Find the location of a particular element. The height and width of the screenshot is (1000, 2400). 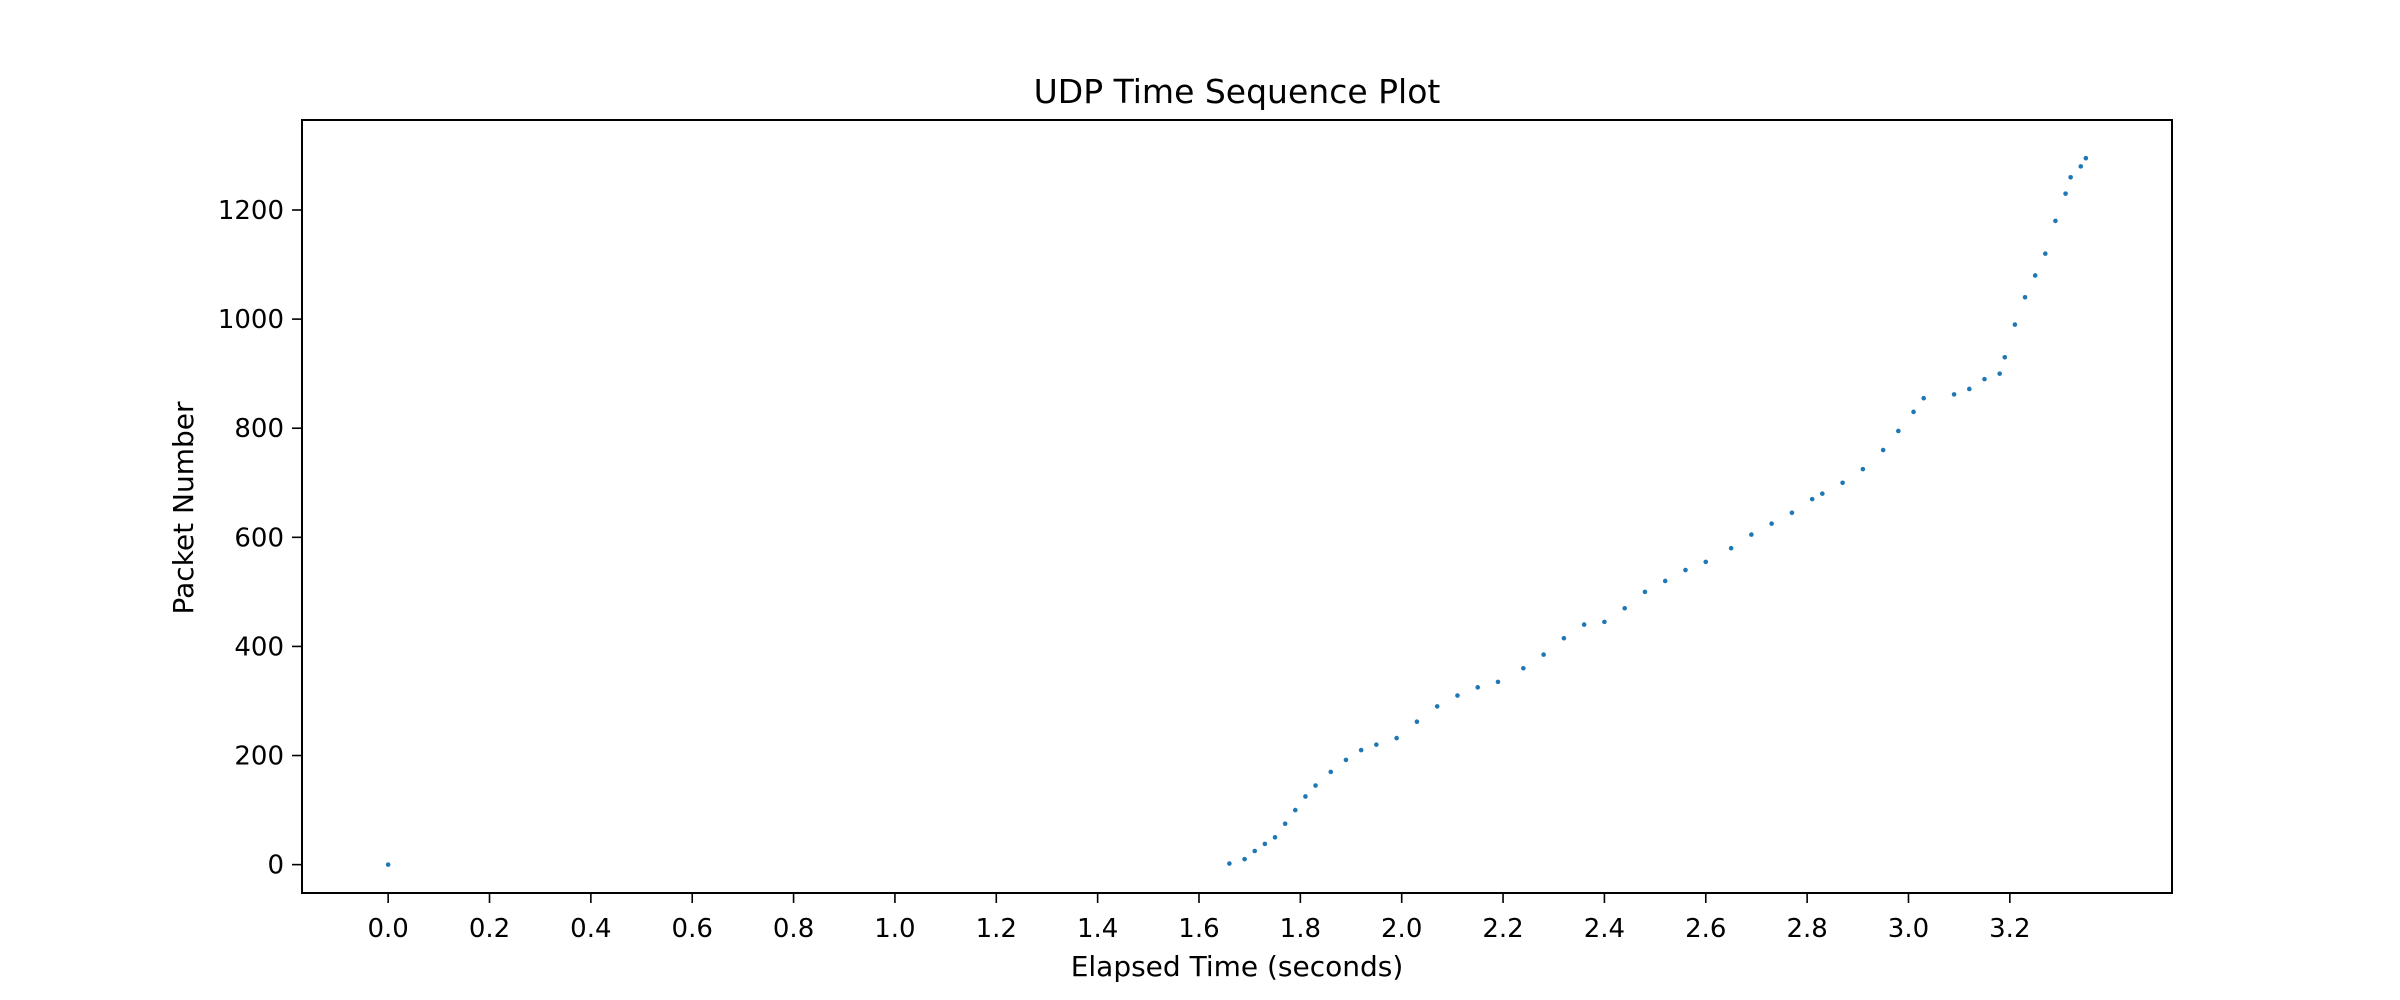

y-tick-label: 1200 is located at coordinates (251, 211).